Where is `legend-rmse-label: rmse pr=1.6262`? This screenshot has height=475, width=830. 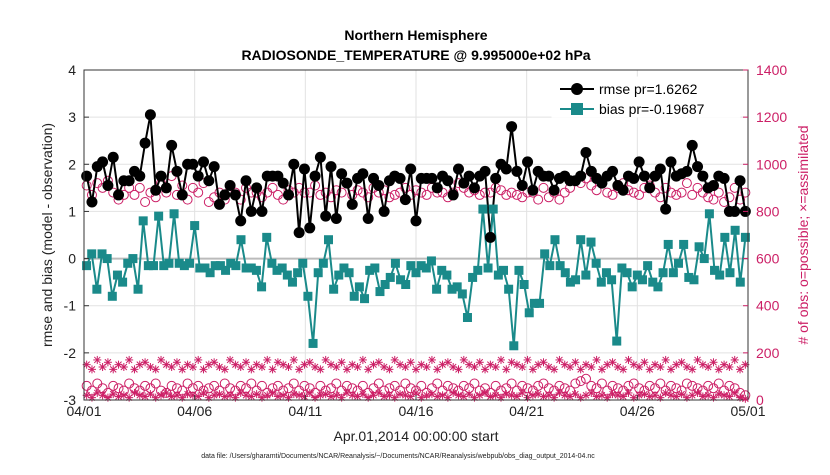 legend-rmse-label: rmse pr=1.6262 is located at coordinates (648, 89).